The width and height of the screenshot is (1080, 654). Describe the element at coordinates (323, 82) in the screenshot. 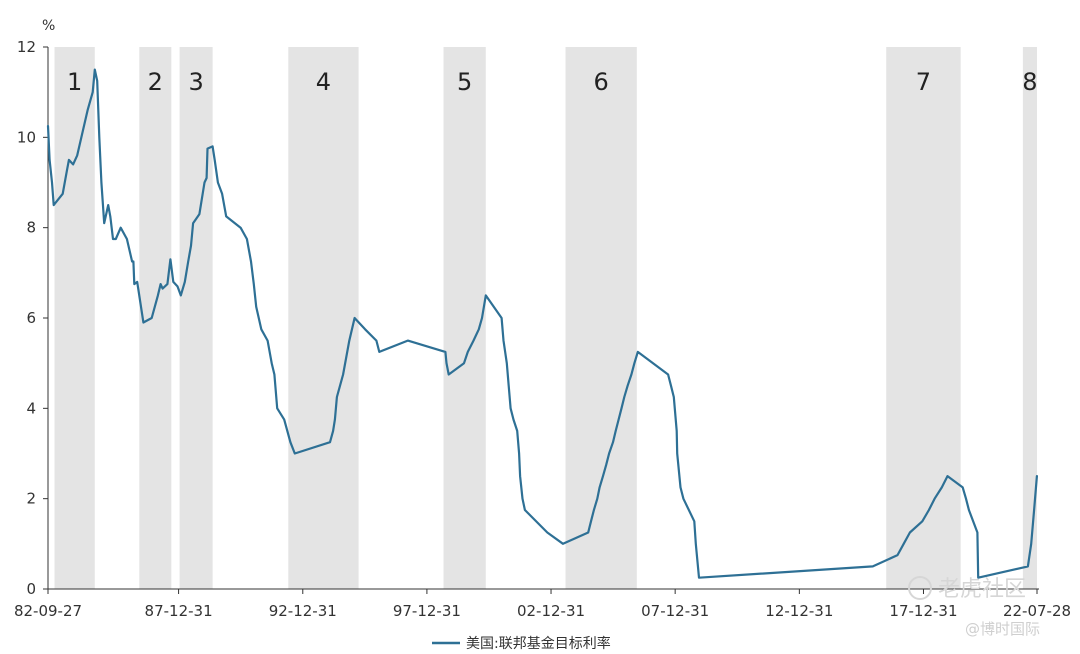

I see `shaded-period-label-4: 4` at that location.